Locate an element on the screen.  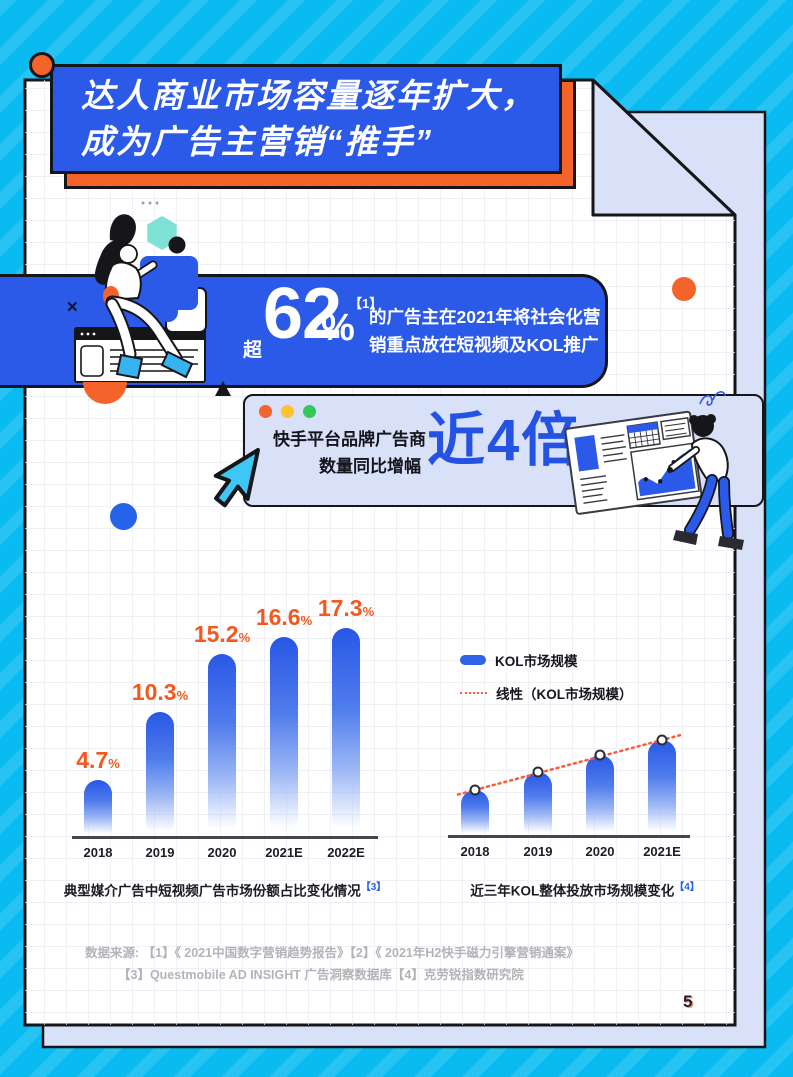
bar-value-label: 4.7% is located at coordinates (98, 760).